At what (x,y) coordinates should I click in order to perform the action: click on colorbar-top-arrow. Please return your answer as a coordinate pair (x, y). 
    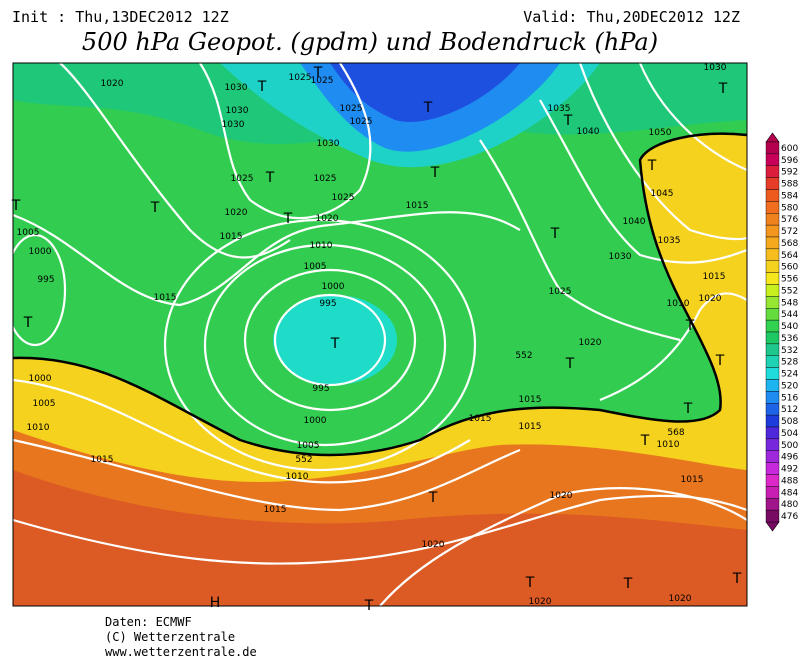
    Looking at the image, I should click on (772, 137).